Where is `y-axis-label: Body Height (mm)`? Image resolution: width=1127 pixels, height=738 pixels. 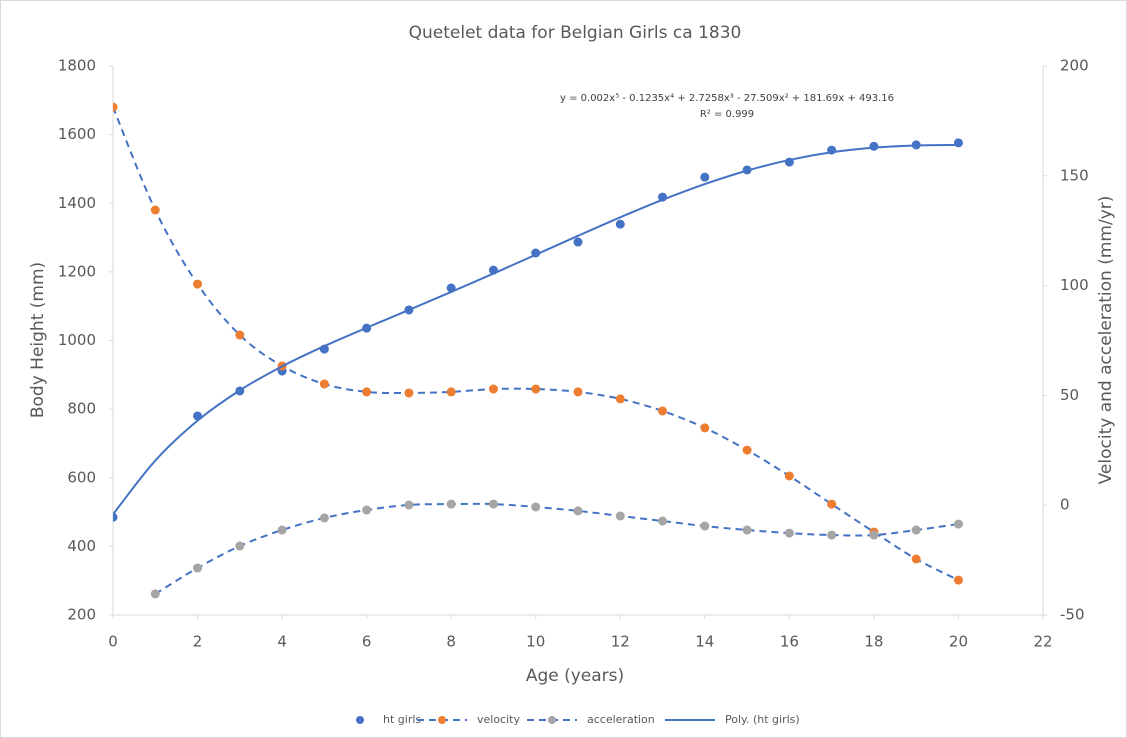
y-axis-label: Body Height (mm) is located at coordinates (38, 340).